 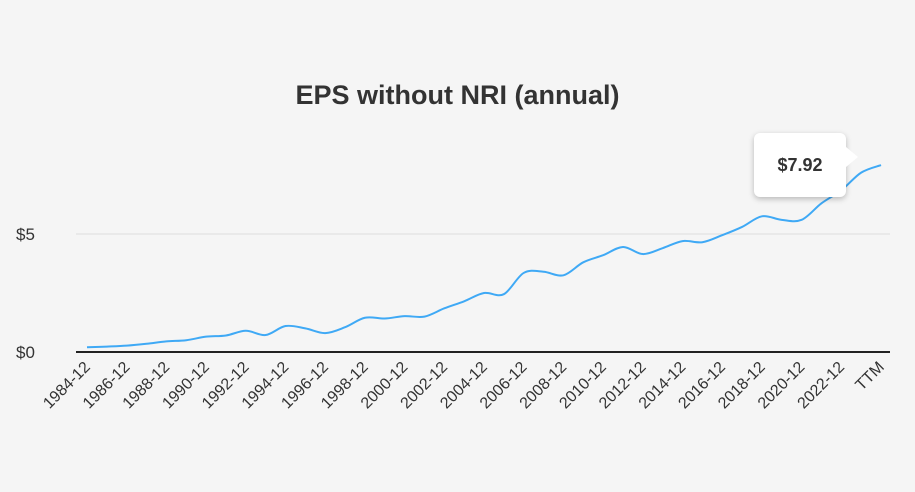 I want to click on x-tick-label: TTM, so click(x=870, y=376).